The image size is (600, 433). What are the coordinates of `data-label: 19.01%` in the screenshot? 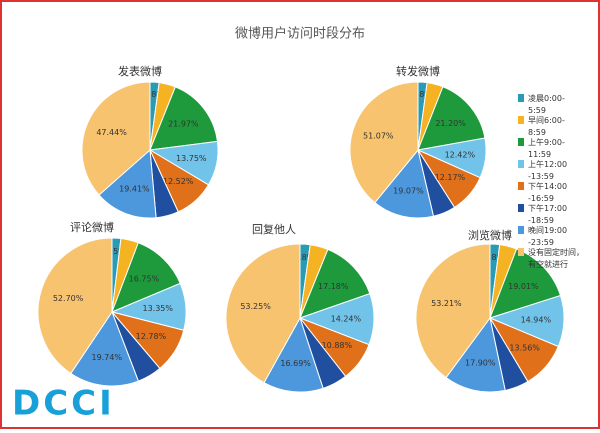 It's located at (523, 286).